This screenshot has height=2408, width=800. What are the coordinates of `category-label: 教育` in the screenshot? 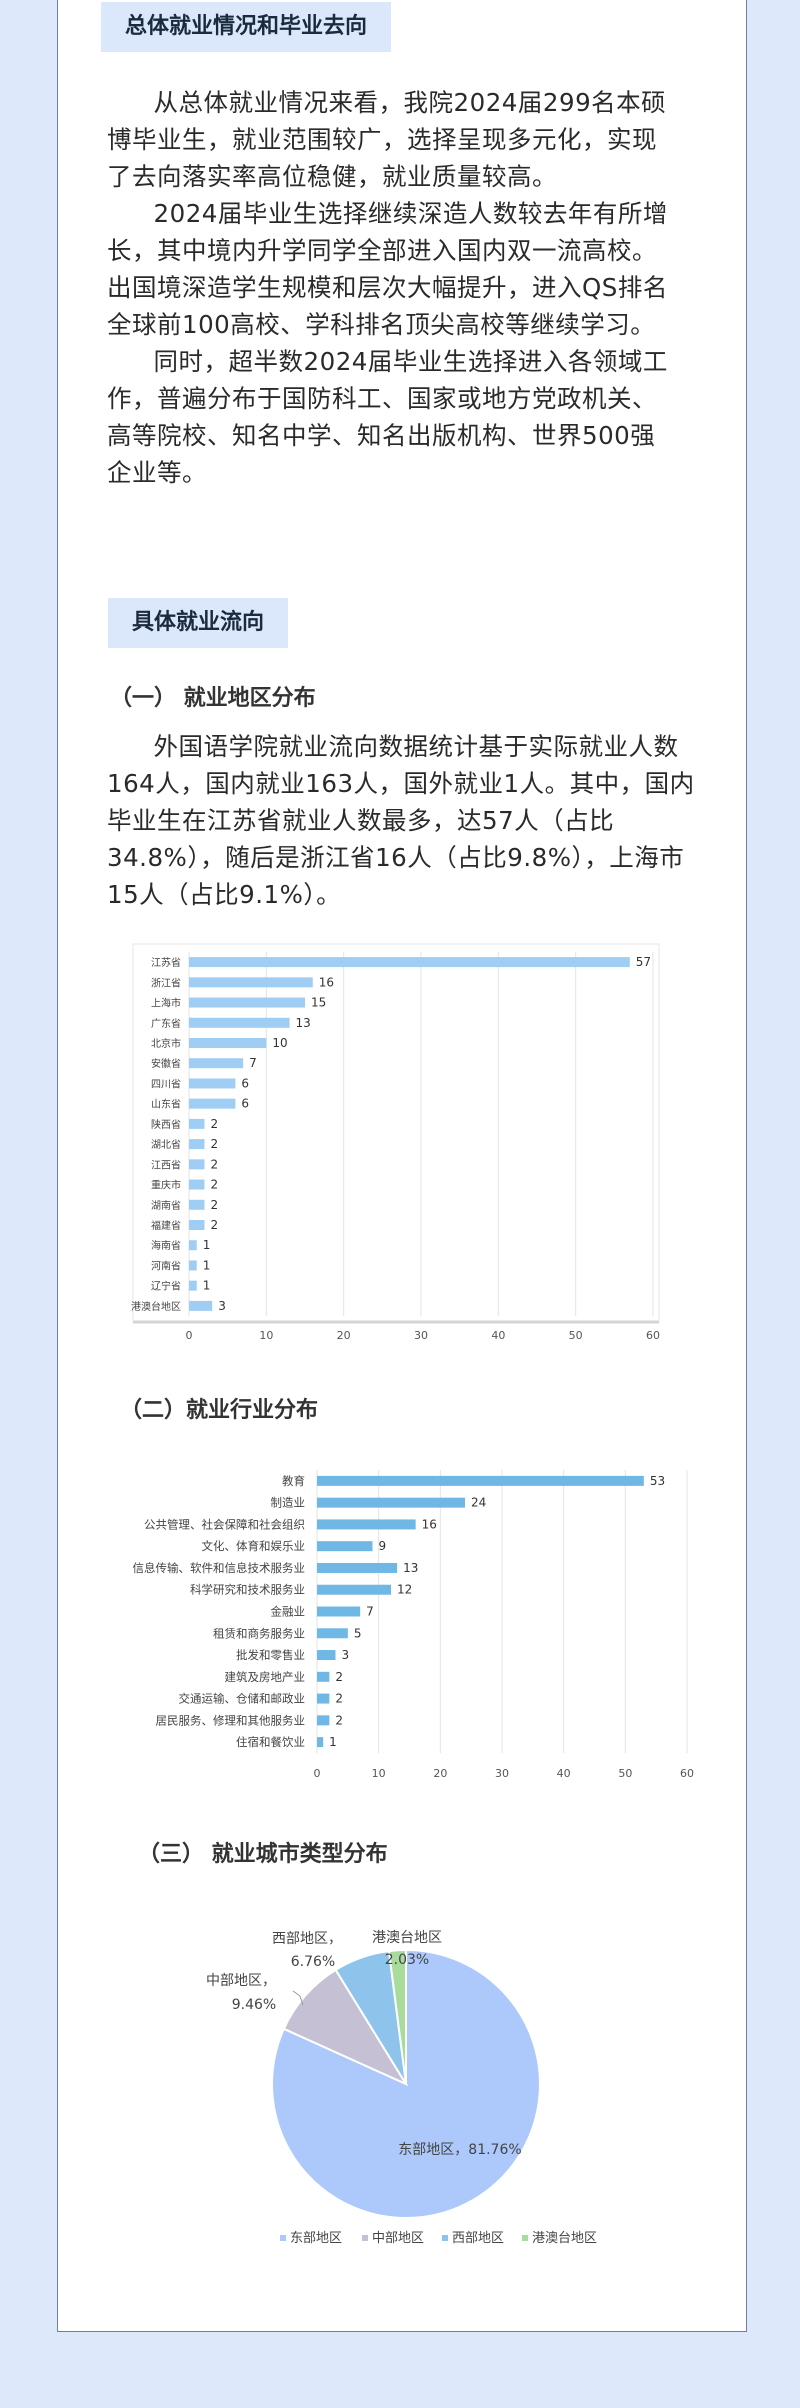 It's located at (293, 1481).